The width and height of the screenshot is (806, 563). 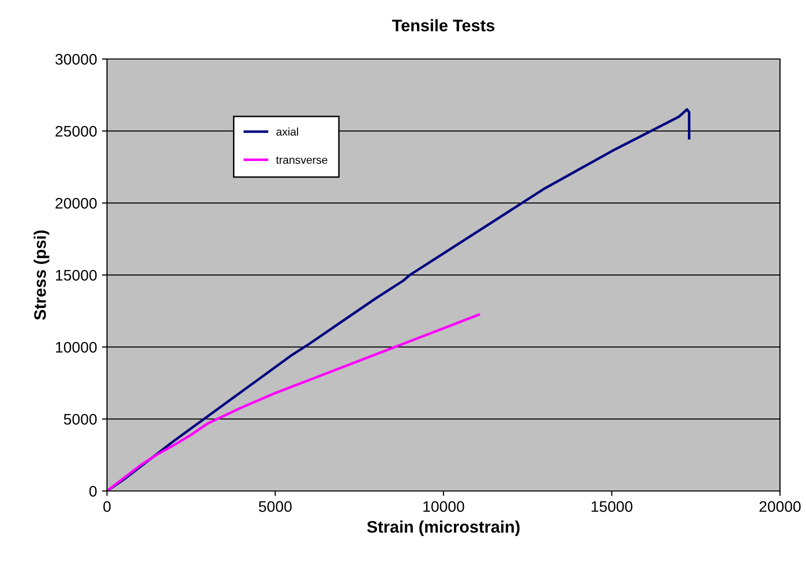 I want to click on x-tick-label: 5000, so click(x=275, y=506).